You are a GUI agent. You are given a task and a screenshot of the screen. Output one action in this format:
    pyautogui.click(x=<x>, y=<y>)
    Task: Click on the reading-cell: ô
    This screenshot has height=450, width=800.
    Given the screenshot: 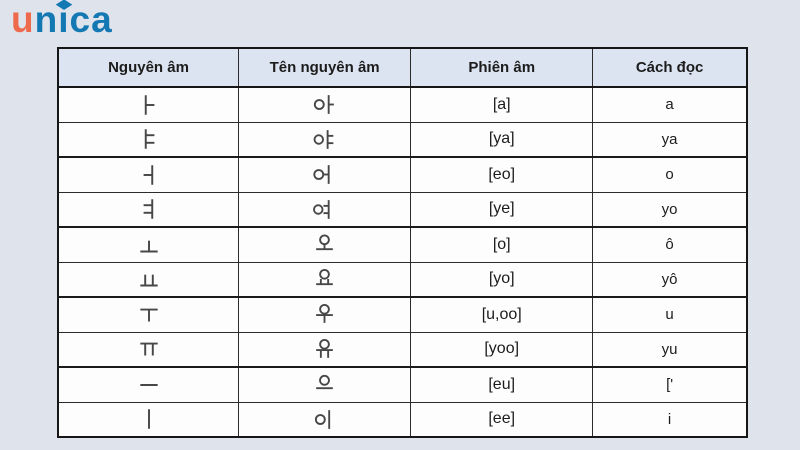 What is the action you would take?
    pyautogui.click(x=670, y=244)
    